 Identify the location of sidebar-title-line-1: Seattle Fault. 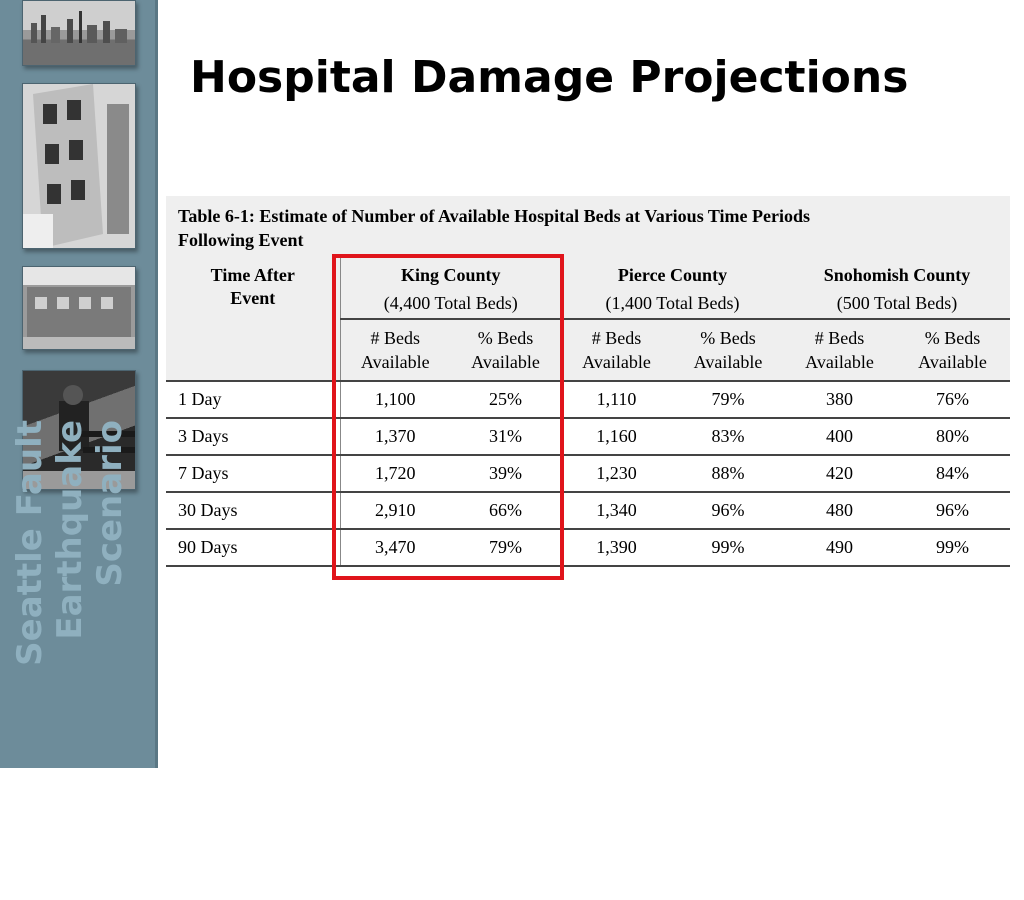
(30, 543).